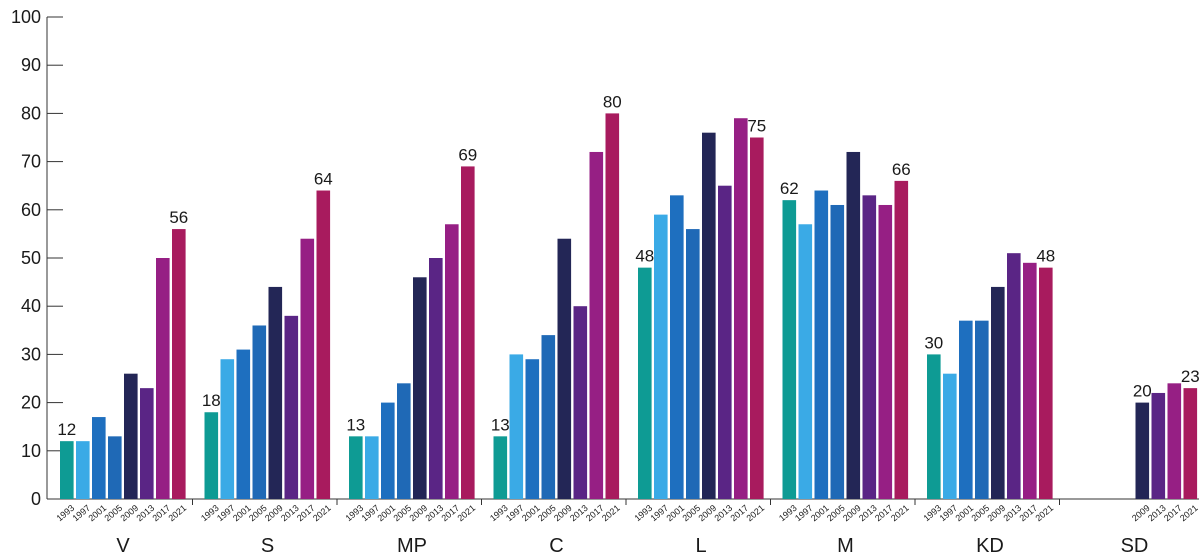 The image size is (1200, 555). I want to click on bar-c-2005, so click(548, 417).